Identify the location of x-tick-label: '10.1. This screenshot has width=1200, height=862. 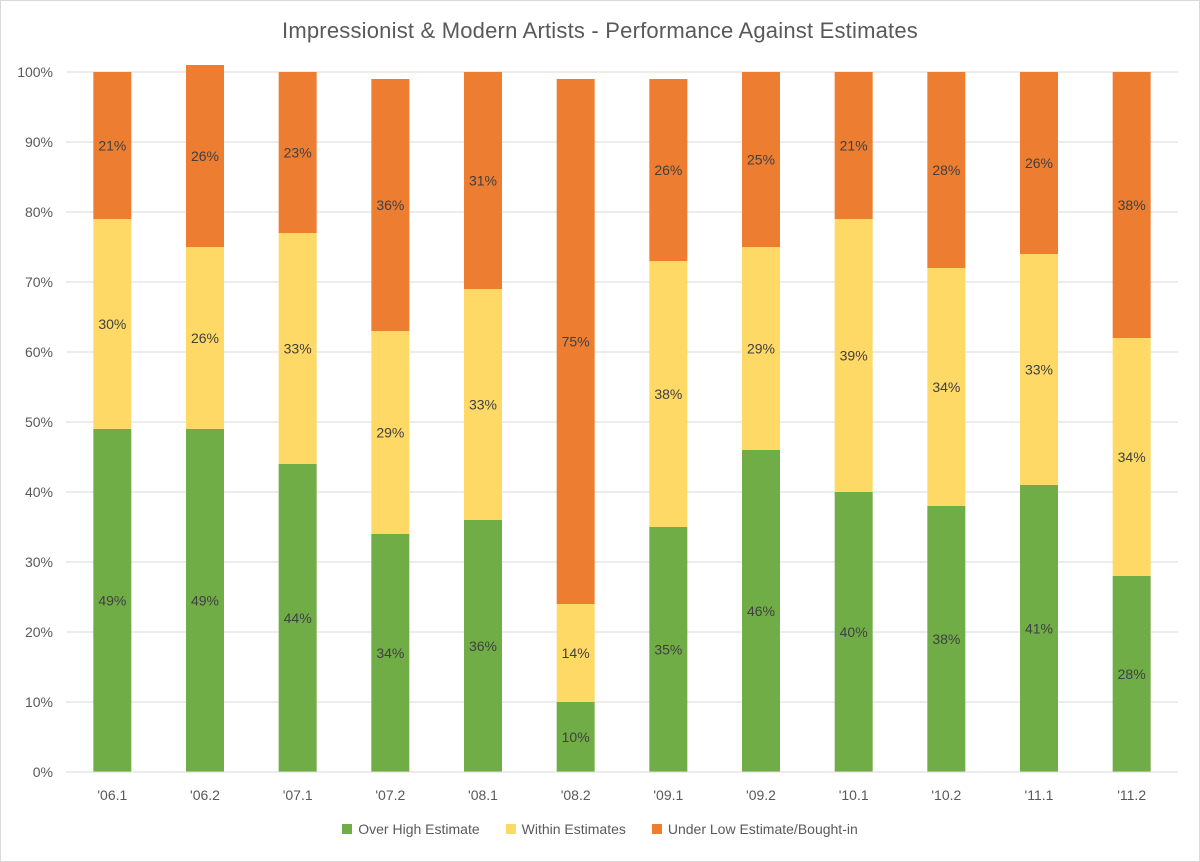
(854, 795).